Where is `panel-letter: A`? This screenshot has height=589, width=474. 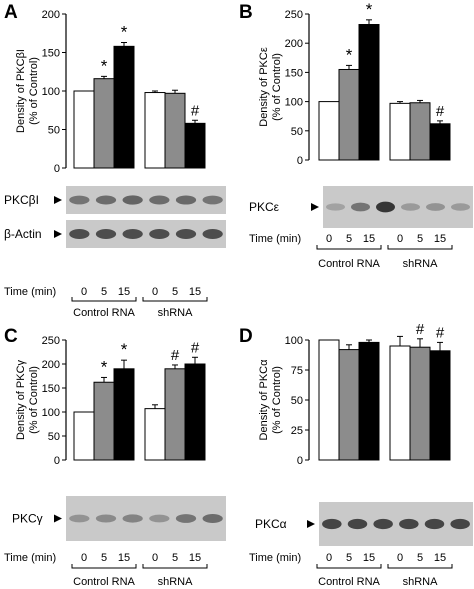 panel-letter: A is located at coordinates (11, 12).